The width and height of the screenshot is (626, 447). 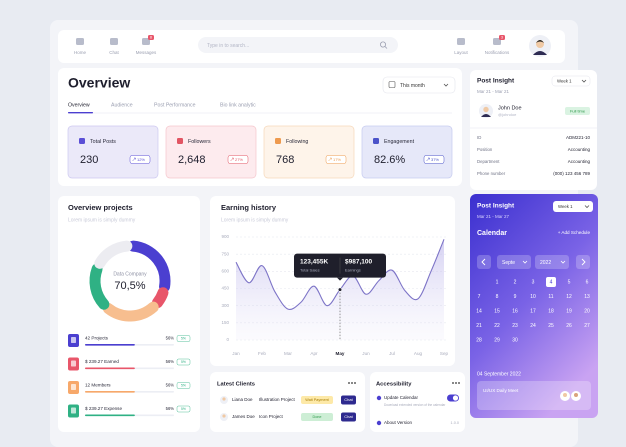 What do you see at coordinates (379, 423) in the screenshot?
I see `setting-icon` at bounding box center [379, 423].